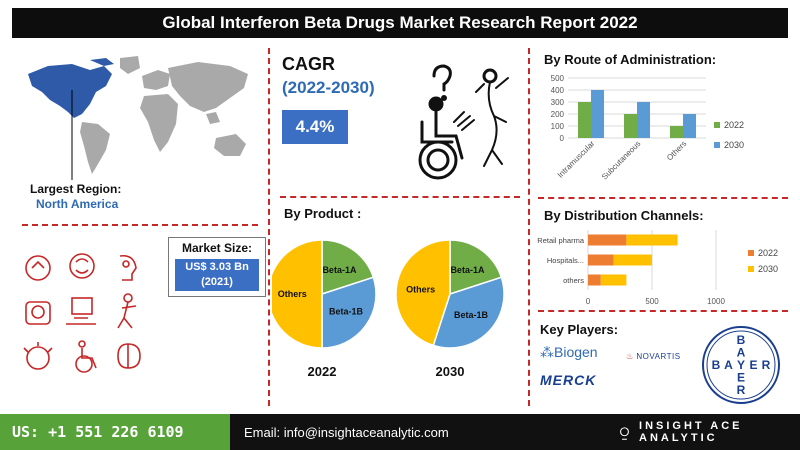 The width and height of the screenshot is (800, 450). Describe the element at coordinates (643, 120) in the screenshot. I see `bar-2030-subcutaneous` at that location.